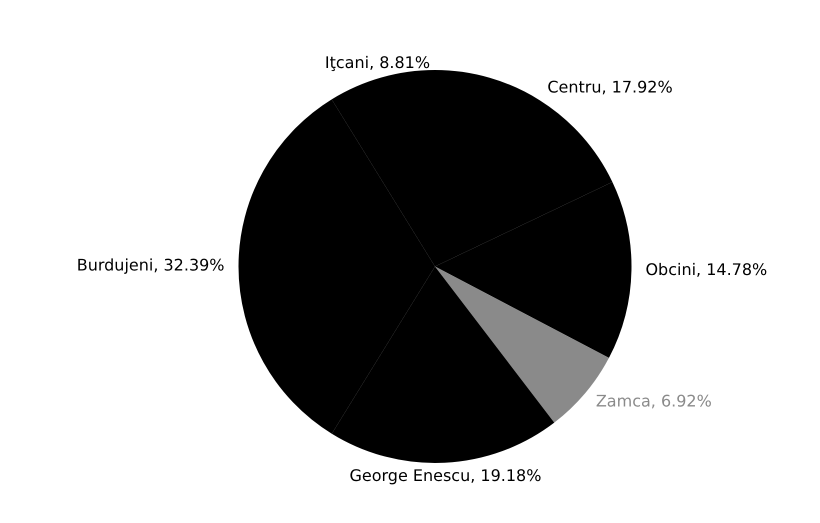  What do you see at coordinates (706, 269) in the screenshot?
I see `slice-label: Obcini, 14.78%` at bounding box center [706, 269].